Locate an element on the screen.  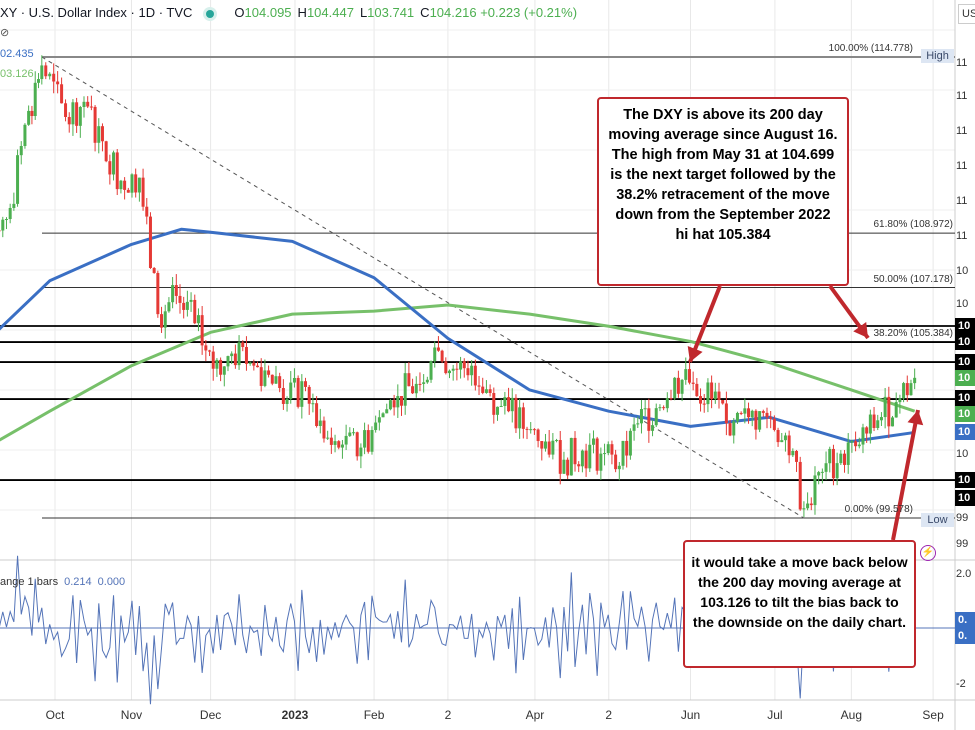
symbol-title: XY · U.S. Dollar Index · 1D · TVC is located at coordinates (96, 12).